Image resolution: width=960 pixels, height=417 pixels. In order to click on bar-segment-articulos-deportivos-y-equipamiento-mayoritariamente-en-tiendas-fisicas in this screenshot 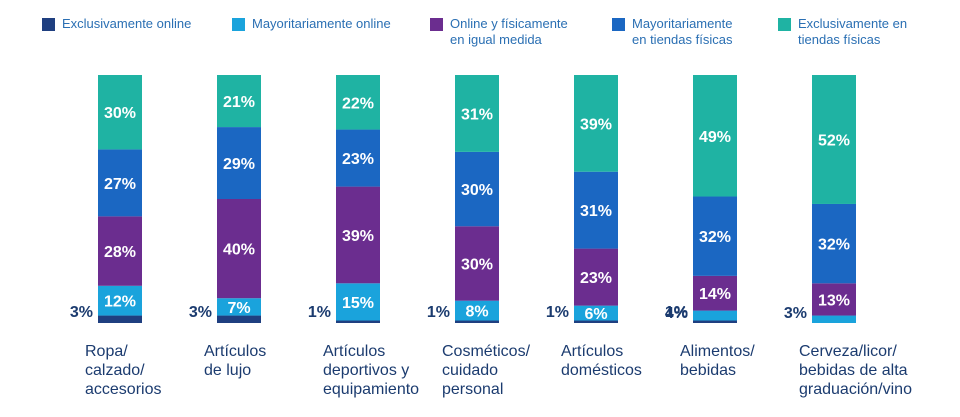, I will do `click(358, 158)`.